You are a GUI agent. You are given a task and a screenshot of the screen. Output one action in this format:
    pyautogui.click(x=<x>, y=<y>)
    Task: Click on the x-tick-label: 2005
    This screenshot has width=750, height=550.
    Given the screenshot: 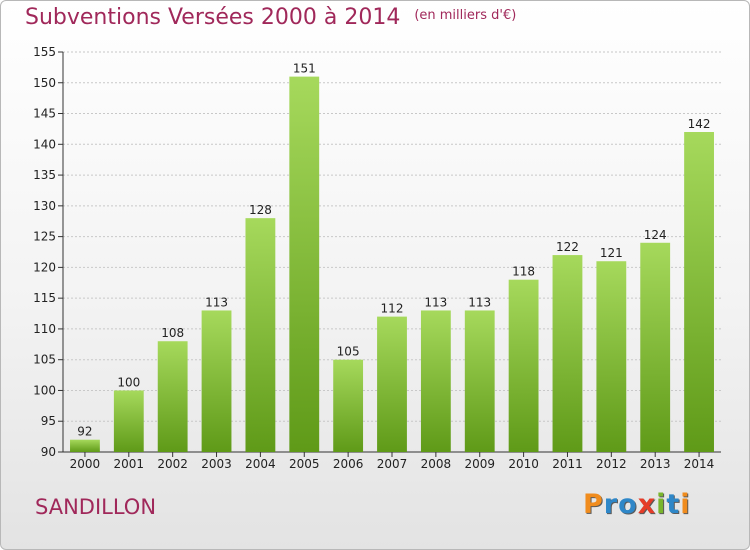 What is the action you would take?
    pyautogui.click(x=304, y=464)
    